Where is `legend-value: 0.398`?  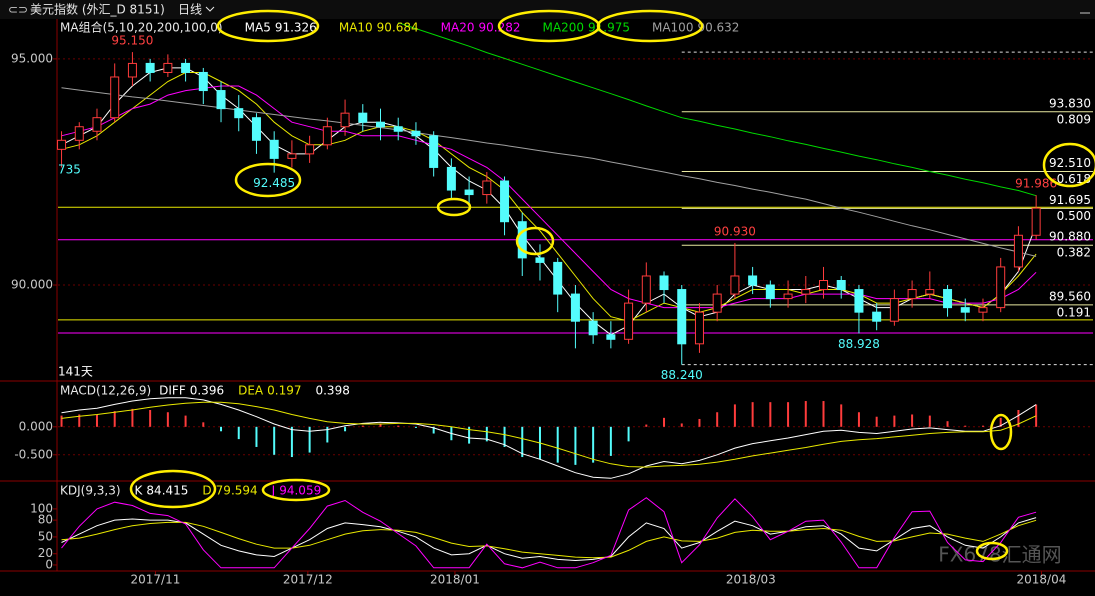
legend-value: 0.398 is located at coordinates (332, 391).